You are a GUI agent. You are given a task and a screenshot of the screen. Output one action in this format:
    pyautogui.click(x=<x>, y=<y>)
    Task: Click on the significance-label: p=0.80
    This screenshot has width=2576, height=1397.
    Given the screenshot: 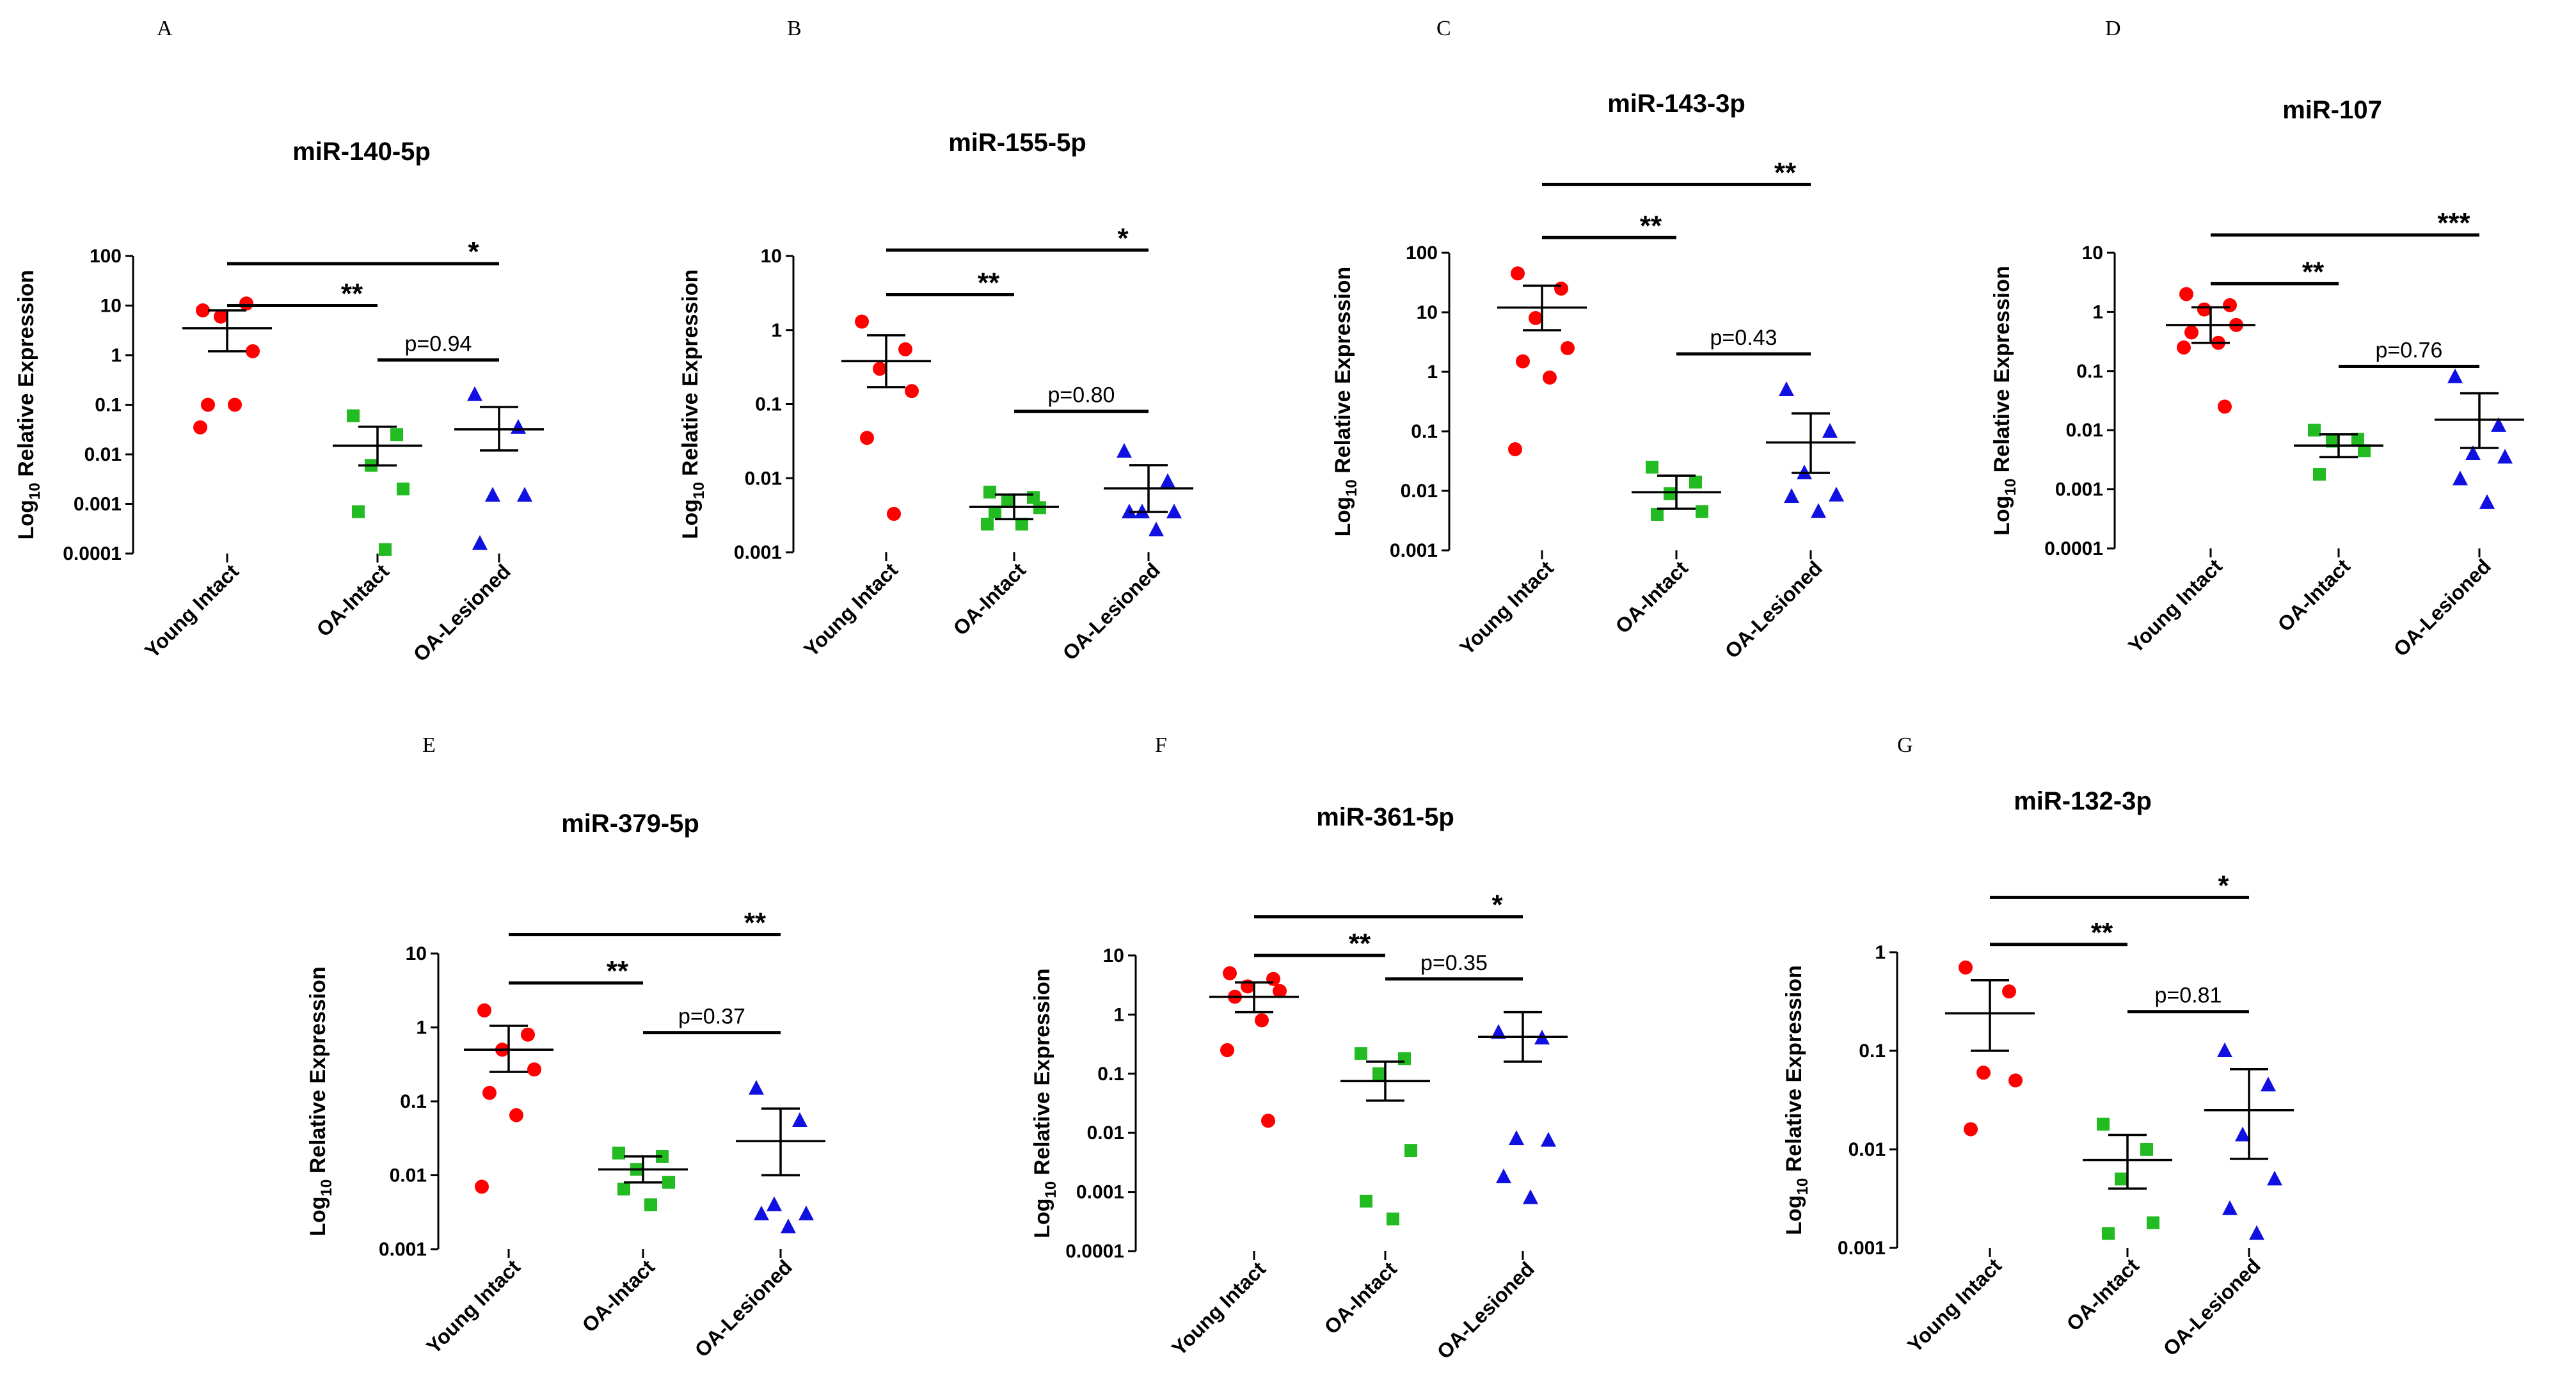 What is the action you would take?
    pyautogui.click(x=1081, y=395)
    